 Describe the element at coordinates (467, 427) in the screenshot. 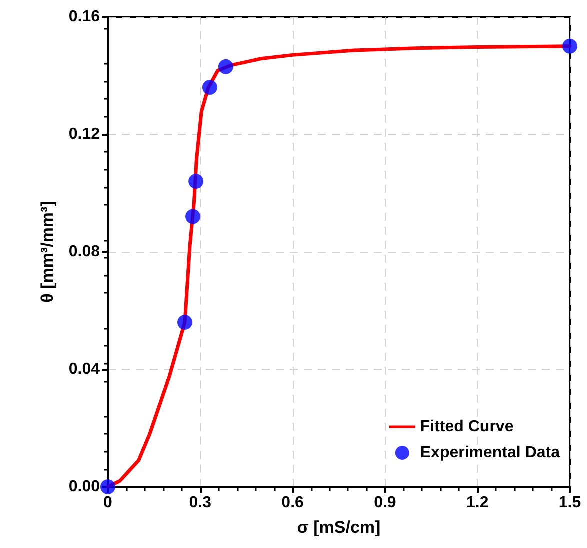

I see `legend-label: Fitted Curve` at that location.